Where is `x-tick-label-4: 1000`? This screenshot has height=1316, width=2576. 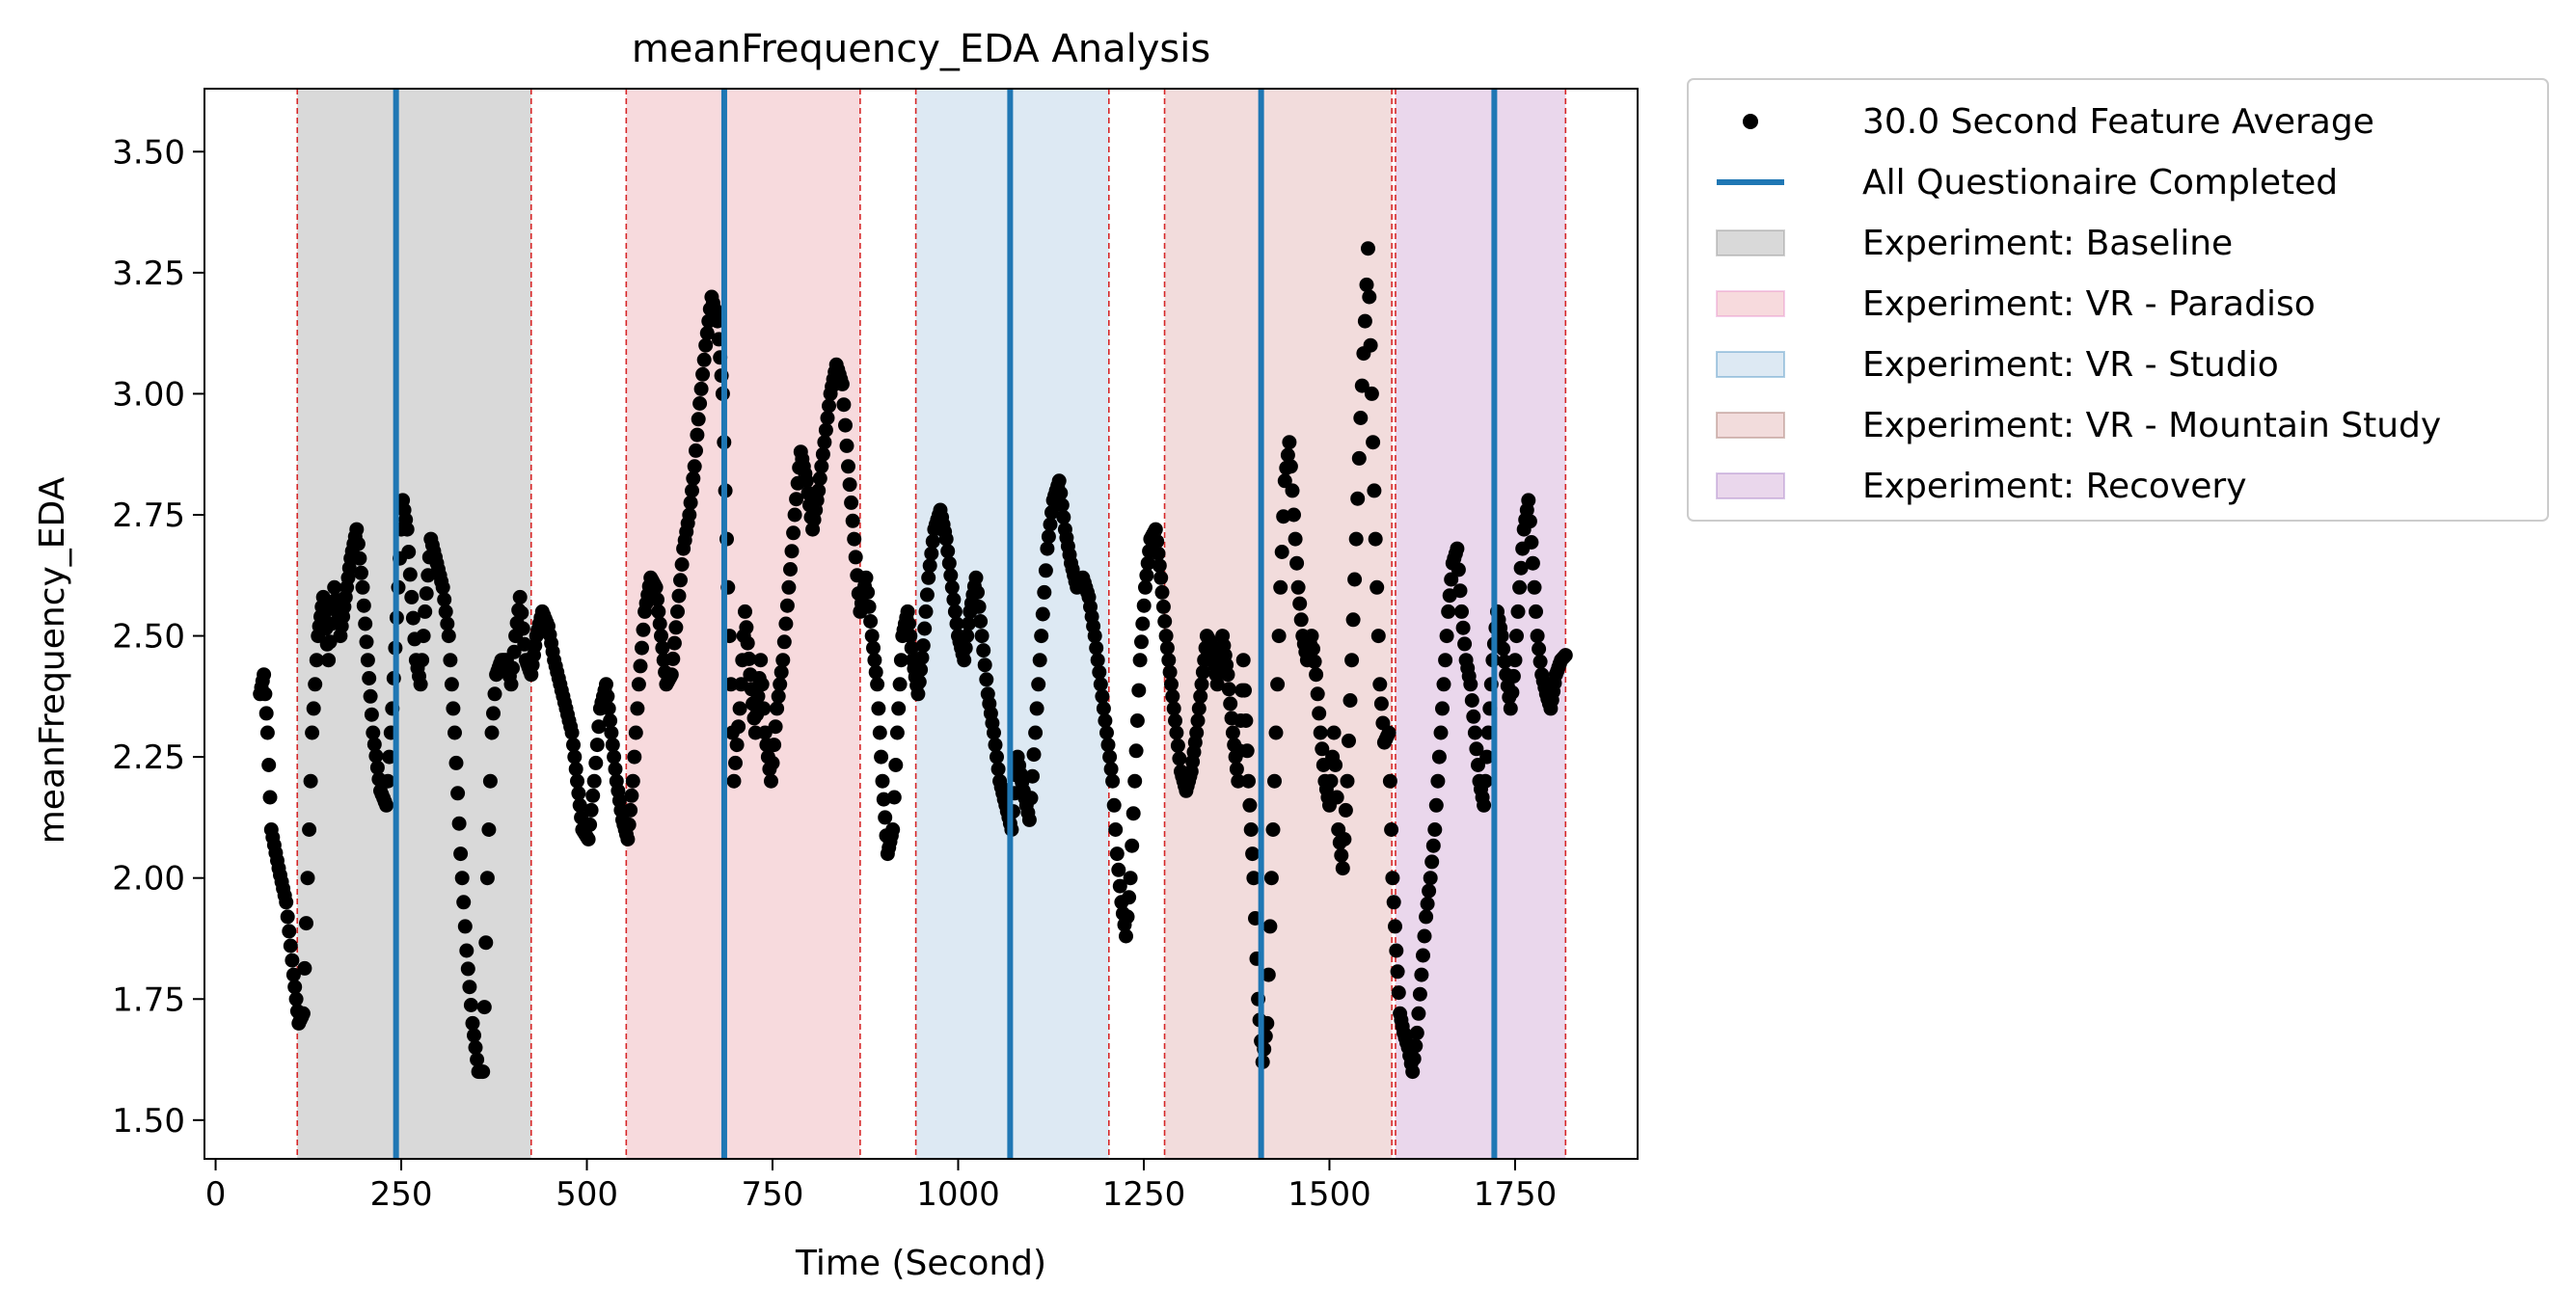
x-tick-label-4: 1000 is located at coordinates (958, 1194).